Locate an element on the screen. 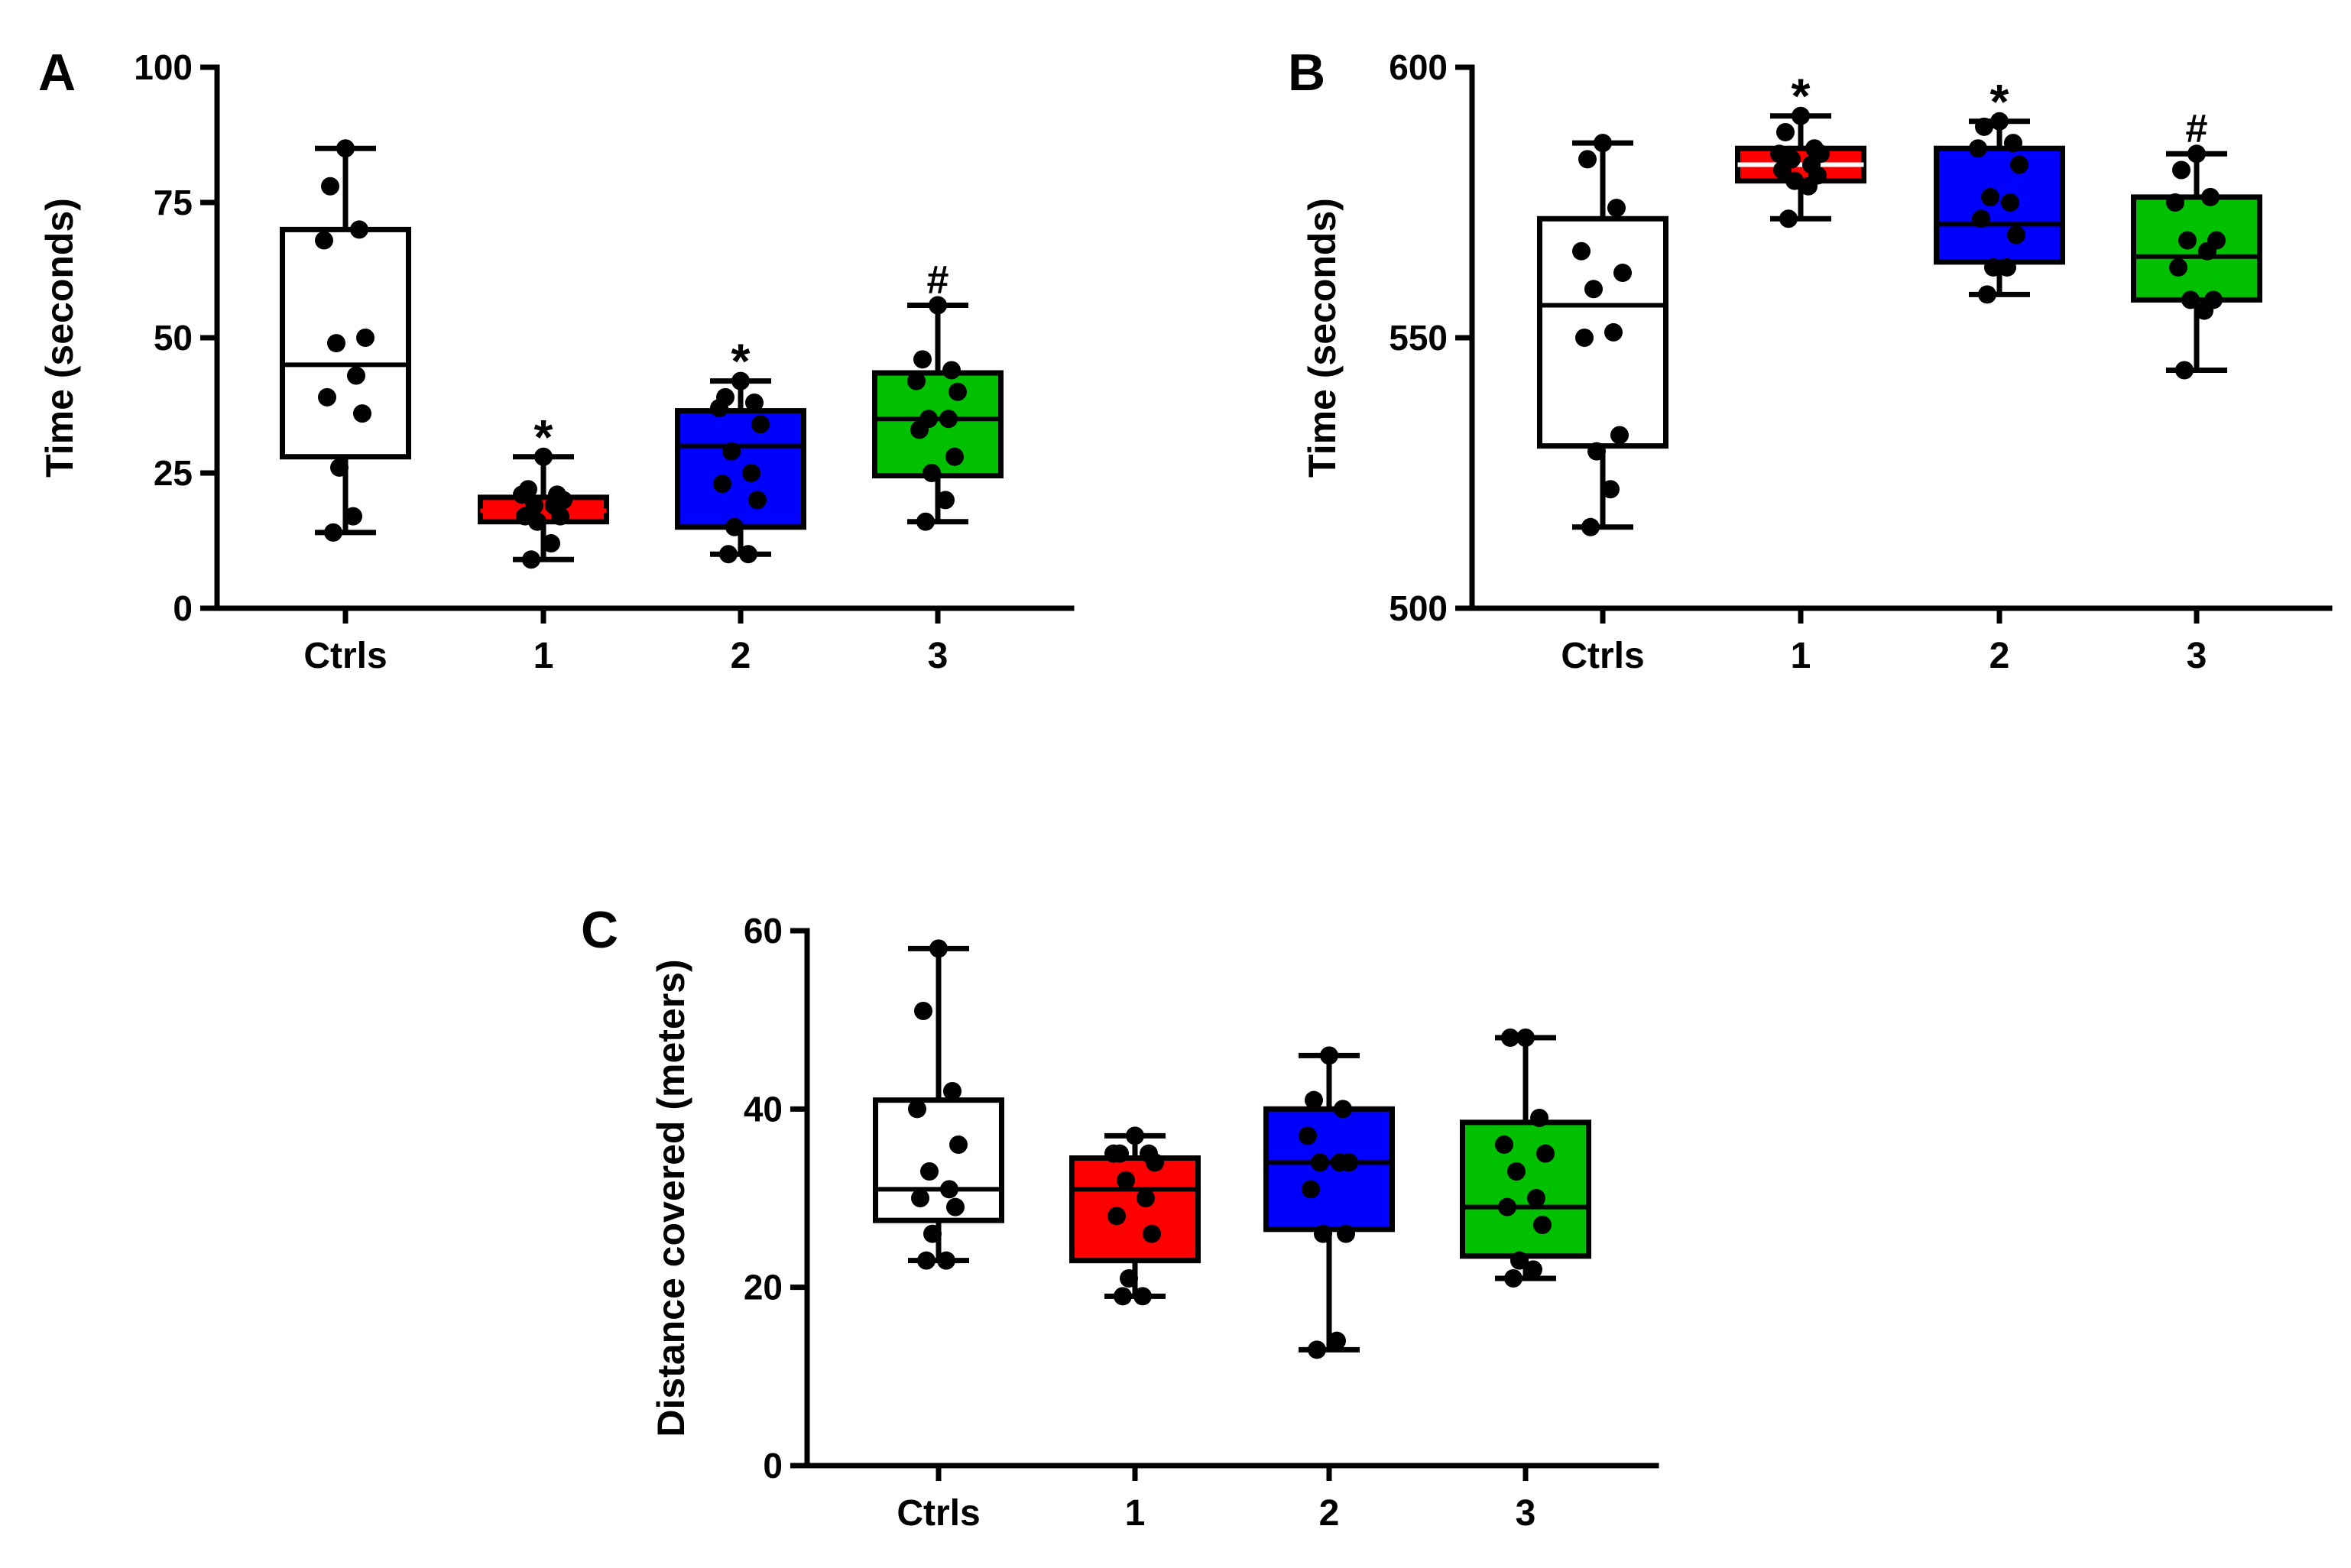 Image resolution: width=2351 pixels, height=1568 pixels. box-plot-ctrls is located at coordinates (1603, 335).